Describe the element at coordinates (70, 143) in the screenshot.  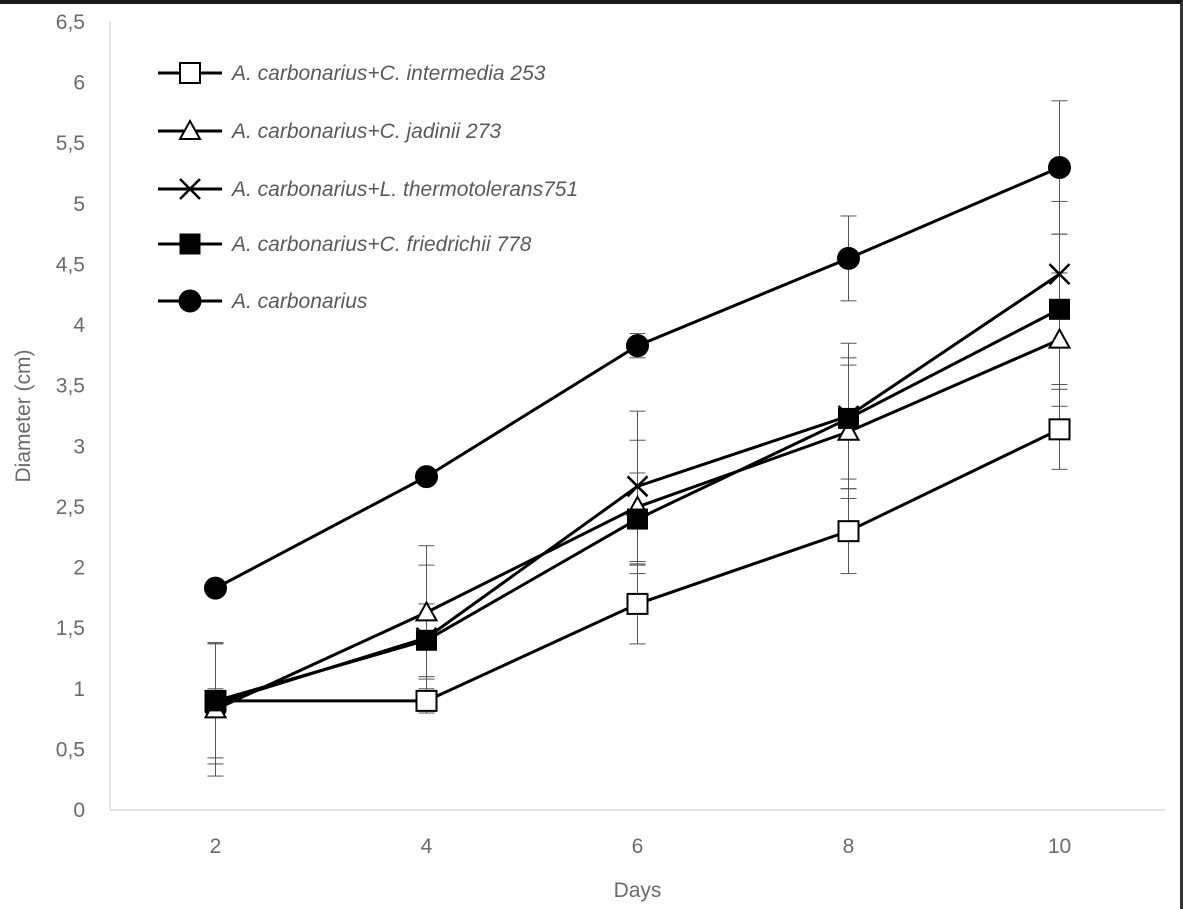
I see `y-tick-label: 5,5` at that location.